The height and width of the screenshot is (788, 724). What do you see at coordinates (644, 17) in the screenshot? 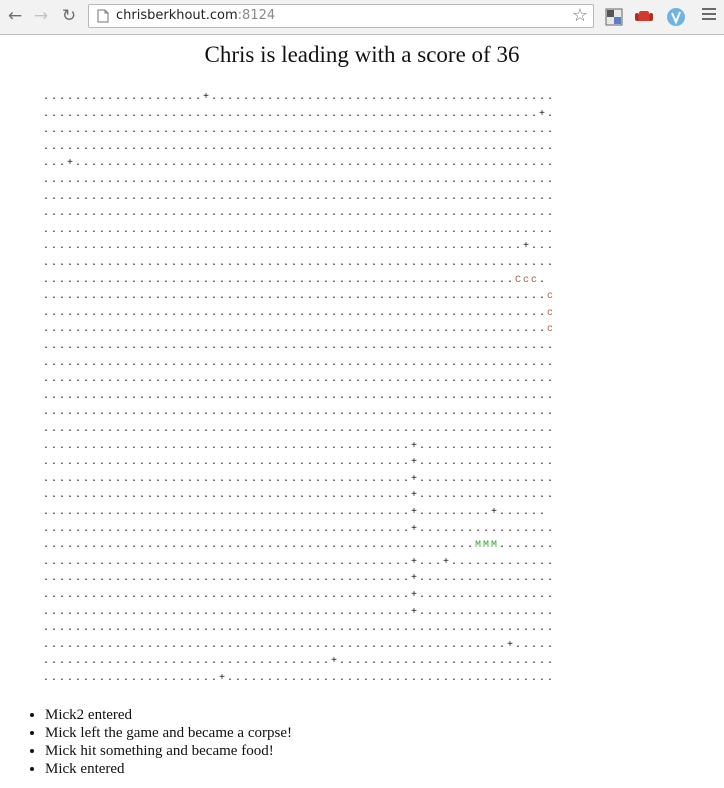
I see `extension-couch-icon` at bounding box center [644, 17].